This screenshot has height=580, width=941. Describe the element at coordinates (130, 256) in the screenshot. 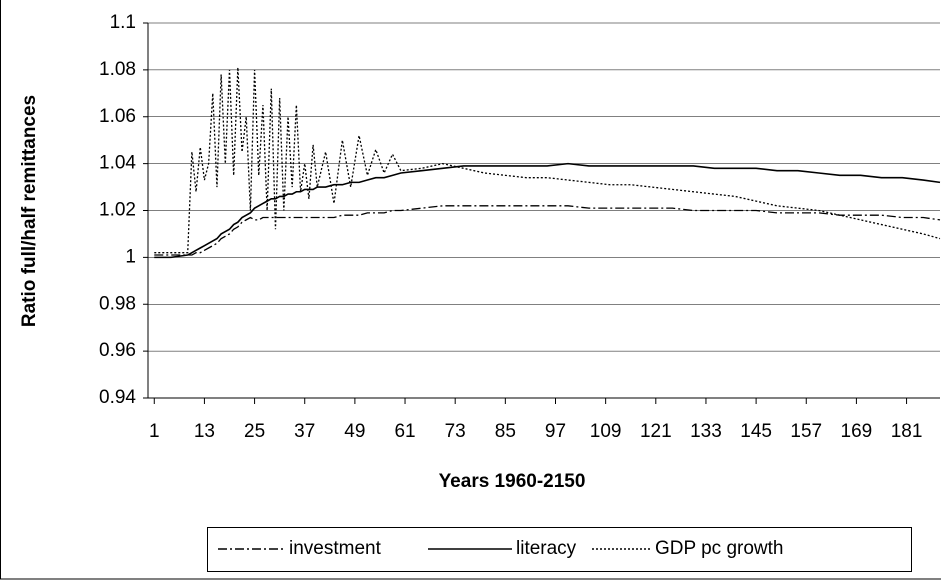

I see `y-tick-label: 1` at that location.